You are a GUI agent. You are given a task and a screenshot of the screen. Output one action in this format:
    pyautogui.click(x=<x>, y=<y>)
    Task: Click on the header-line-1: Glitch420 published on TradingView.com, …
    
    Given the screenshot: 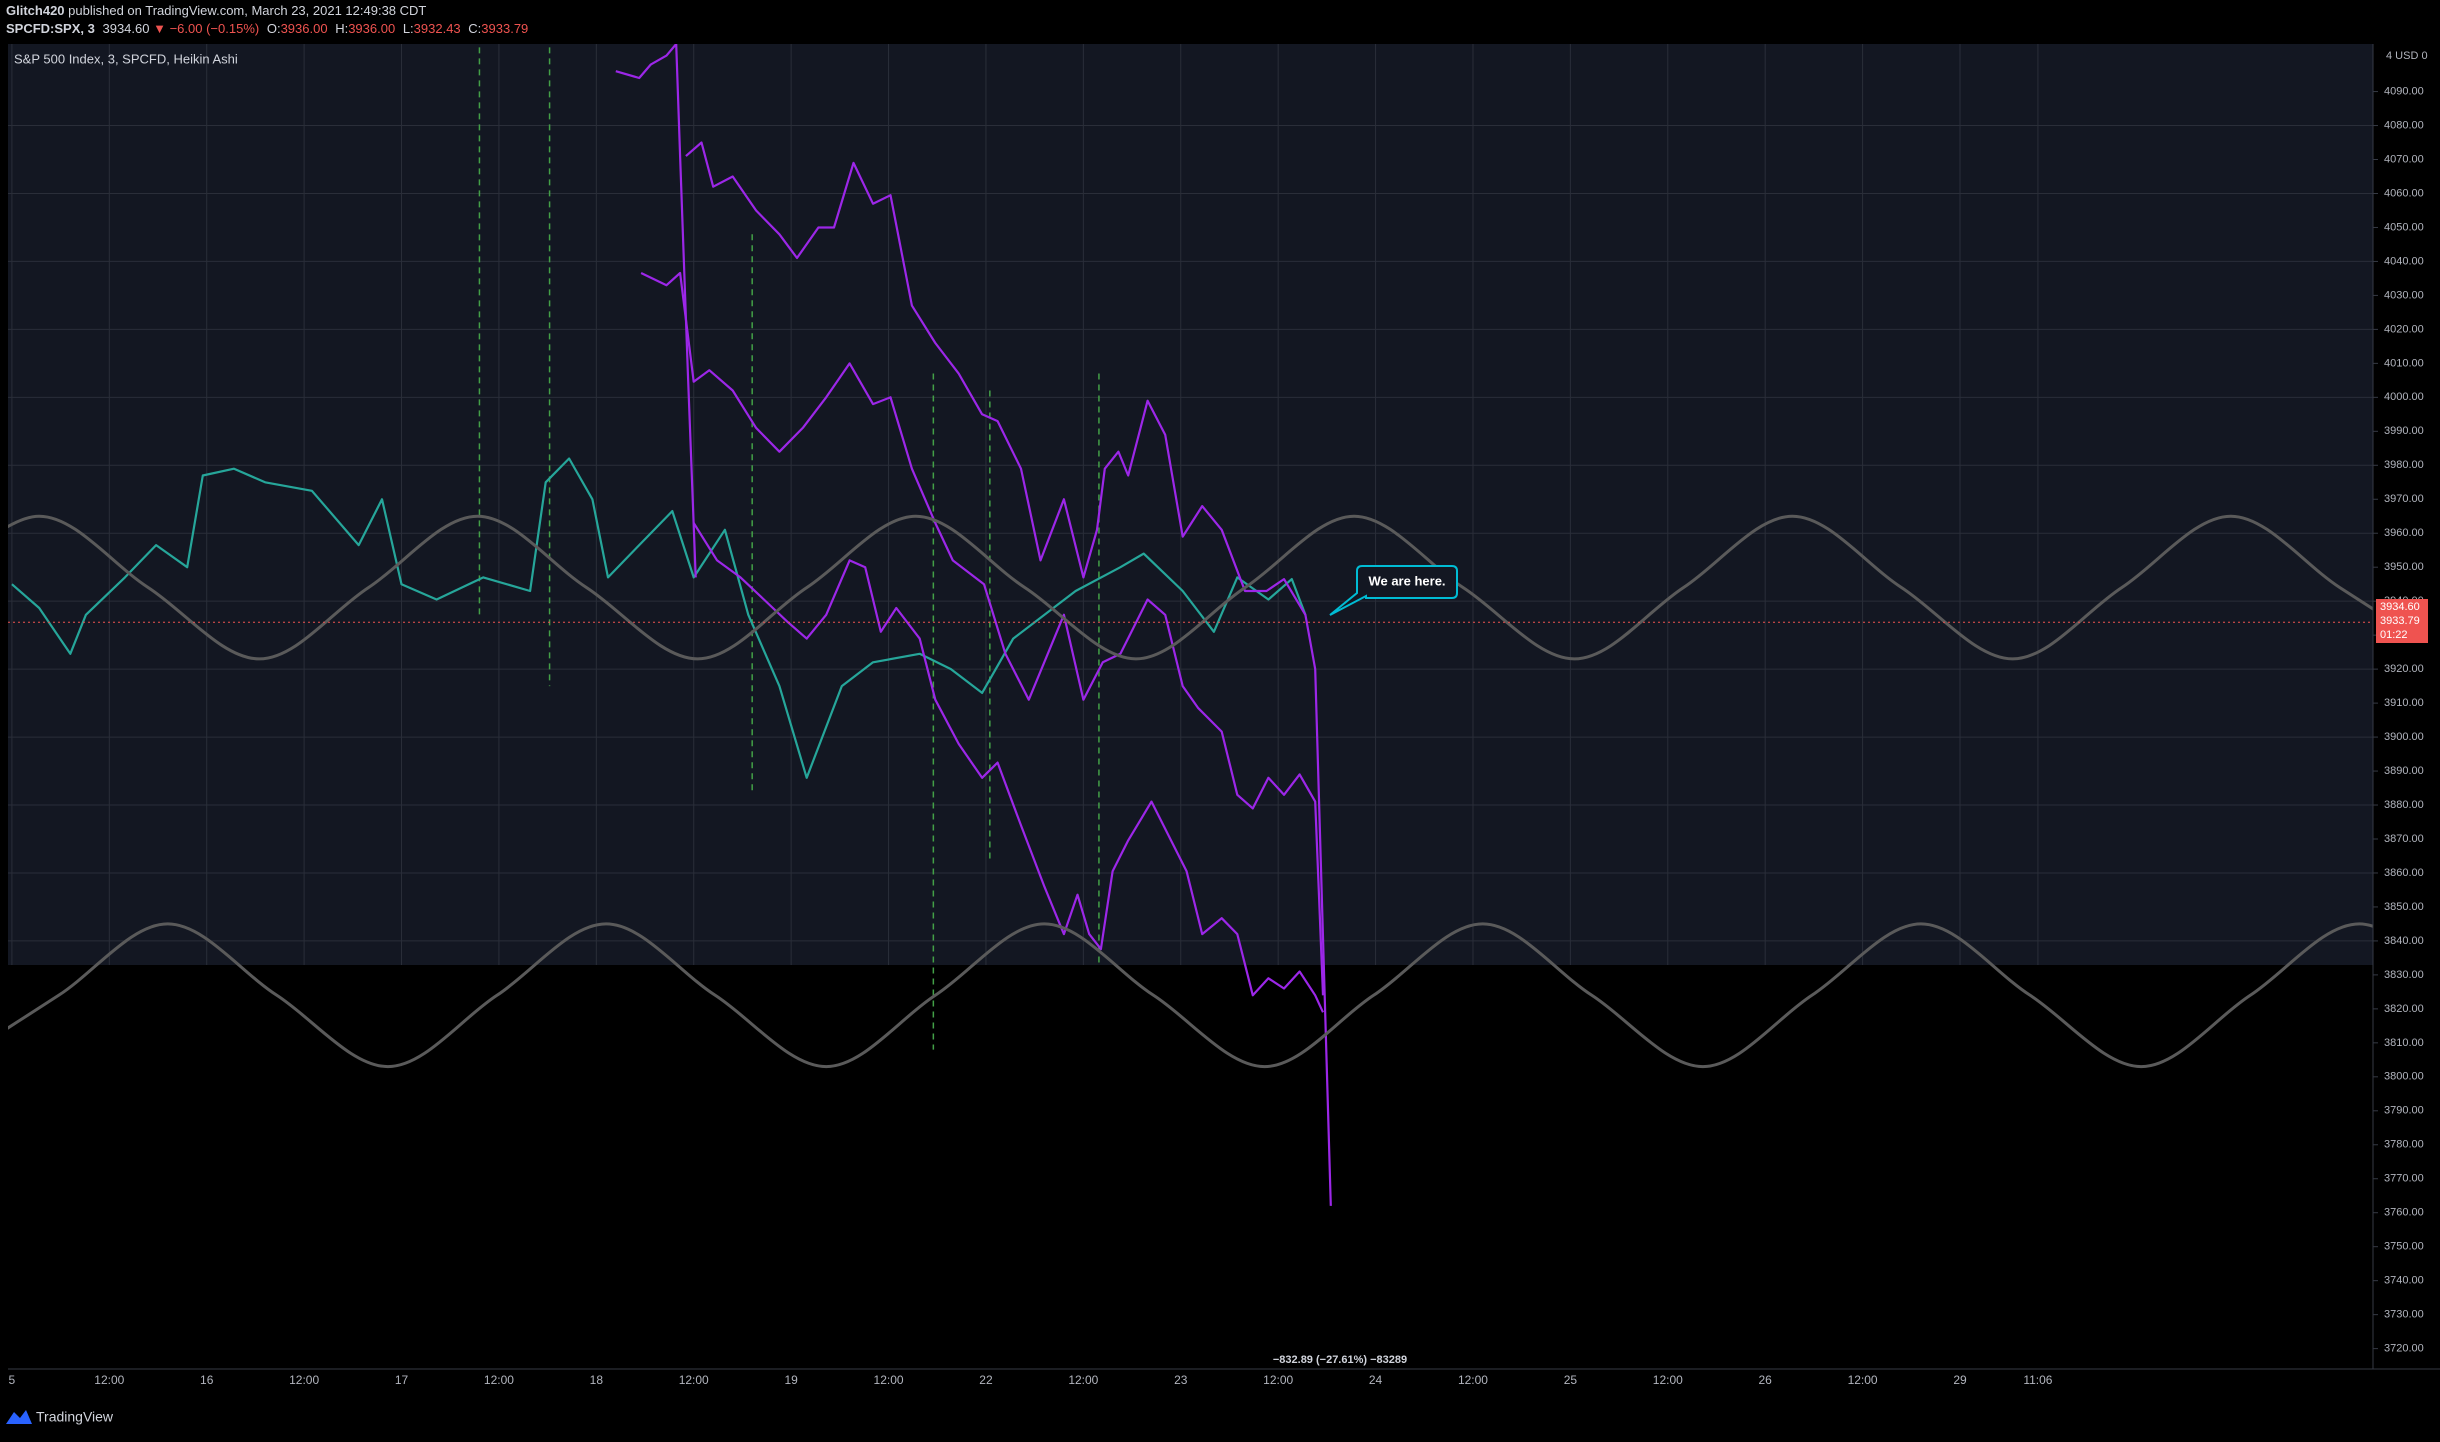 What is the action you would take?
    pyautogui.click(x=216, y=10)
    